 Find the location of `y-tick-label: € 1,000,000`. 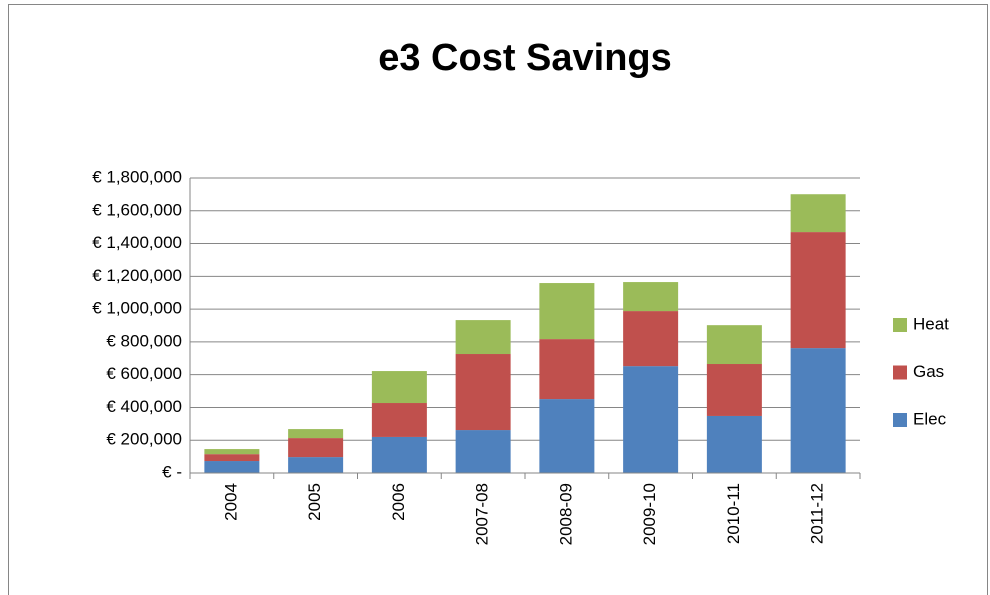

y-tick-label: € 1,000,000 is located at coordinates (137, 308).